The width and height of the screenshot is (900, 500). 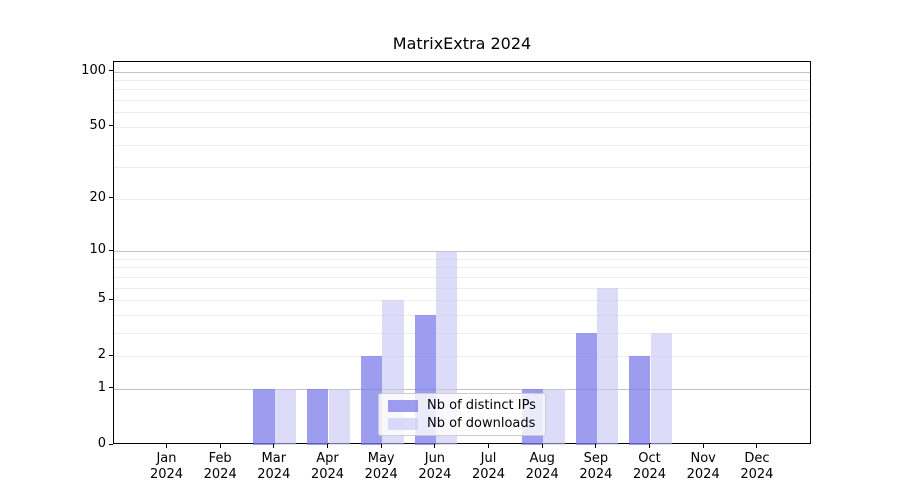 What do you see at coordinates (403, 423) in the screenshot?
I see `legend-swatch-downloads` at bounding box center [403, 423].